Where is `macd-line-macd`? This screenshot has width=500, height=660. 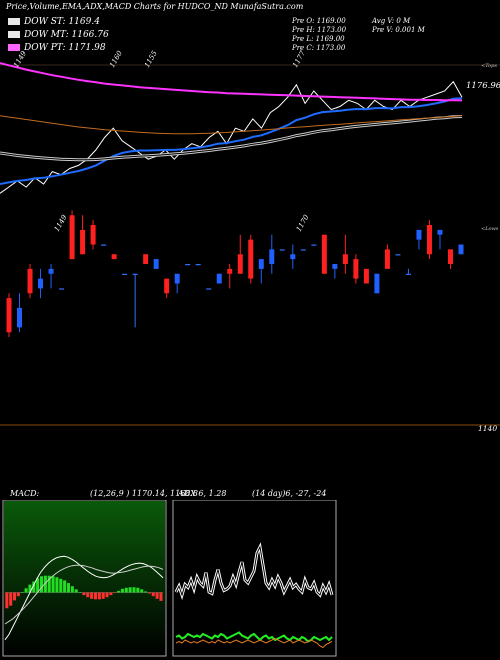
macd-line-macd is located at coordinates (84, 598).